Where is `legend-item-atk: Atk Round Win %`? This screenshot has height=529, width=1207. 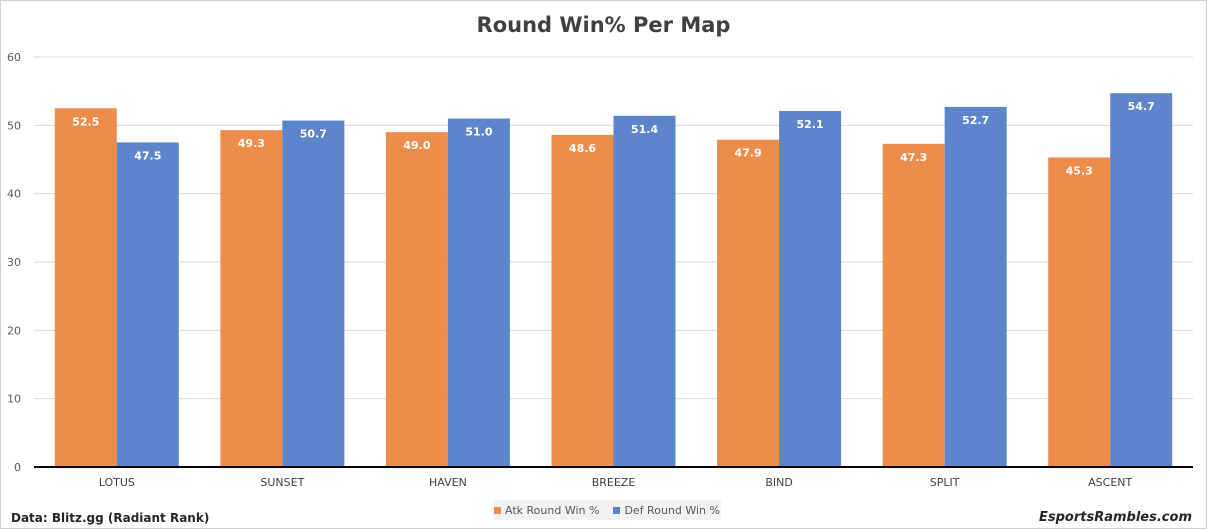
legend-item-atk: Atk Round Win % is located at coordinates (546, 510).